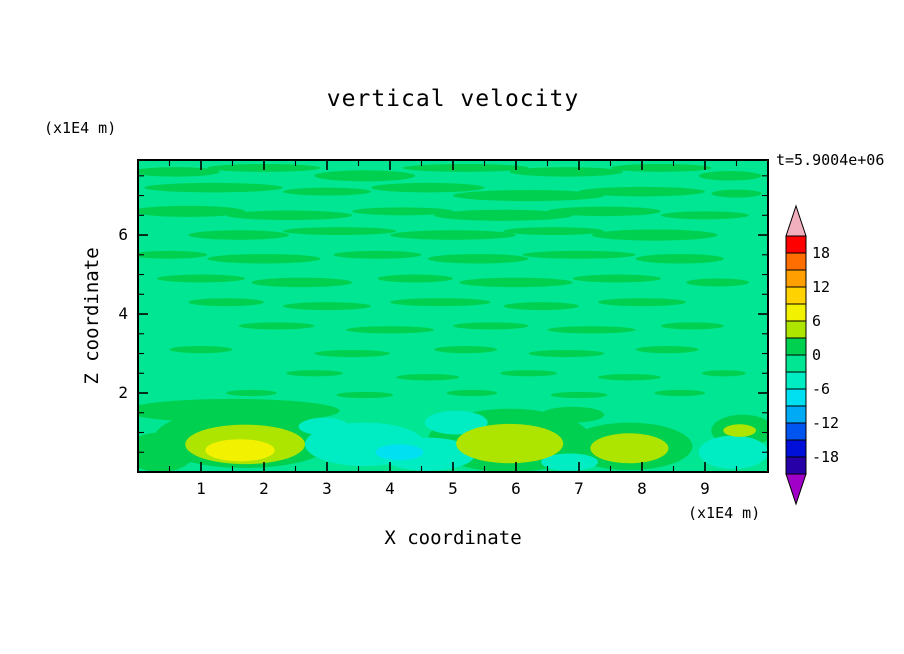 The height and width of the screenshot is (654, 904). What do you see at coordinates (821, 287) in the screenshot?
I see `colorbar-label: 12` at bounding box center [821, 287].